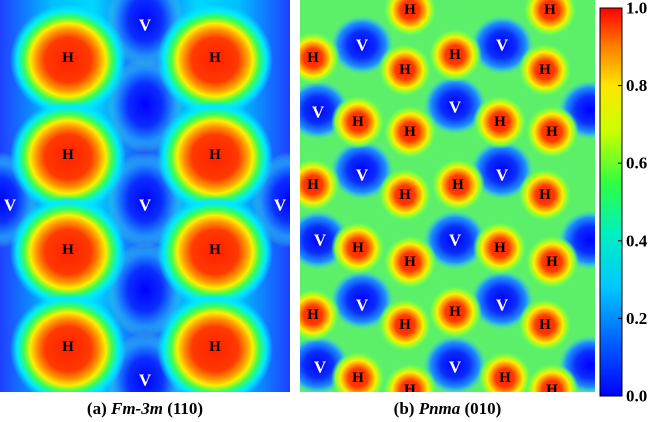 This screenshot has width=655, height=422. What do you see at coordinates (96, 408) in the screenshot?
I see `panel-a-prefix: (a)` at bounding box center [96, 408].